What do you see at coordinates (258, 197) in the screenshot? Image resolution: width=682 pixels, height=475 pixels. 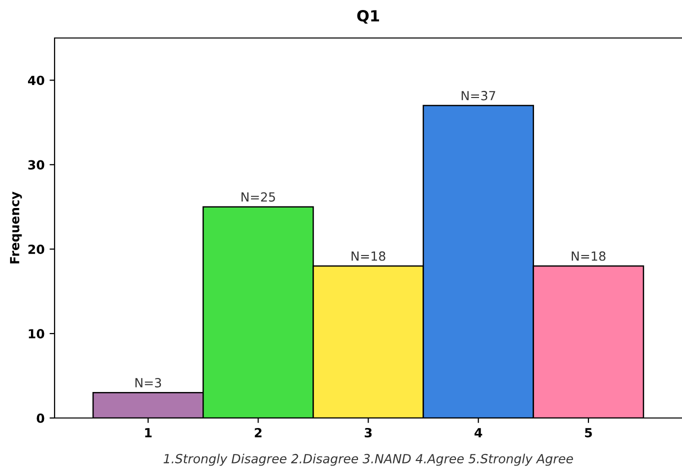 I see `data-label: N=25` at bounding box center [258, 197].